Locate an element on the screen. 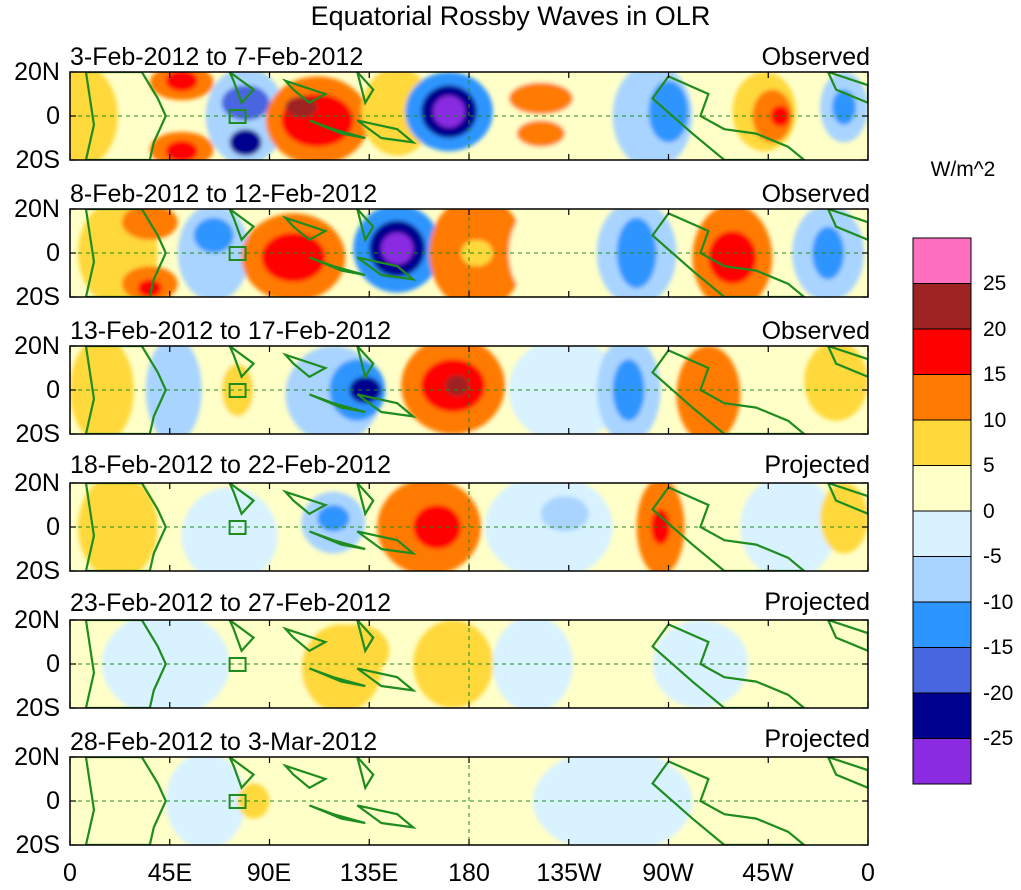 Image resolution: width=1021 pixels, height=890 pixels. colorbar-label: 10 is located at coordinates (995, 420).